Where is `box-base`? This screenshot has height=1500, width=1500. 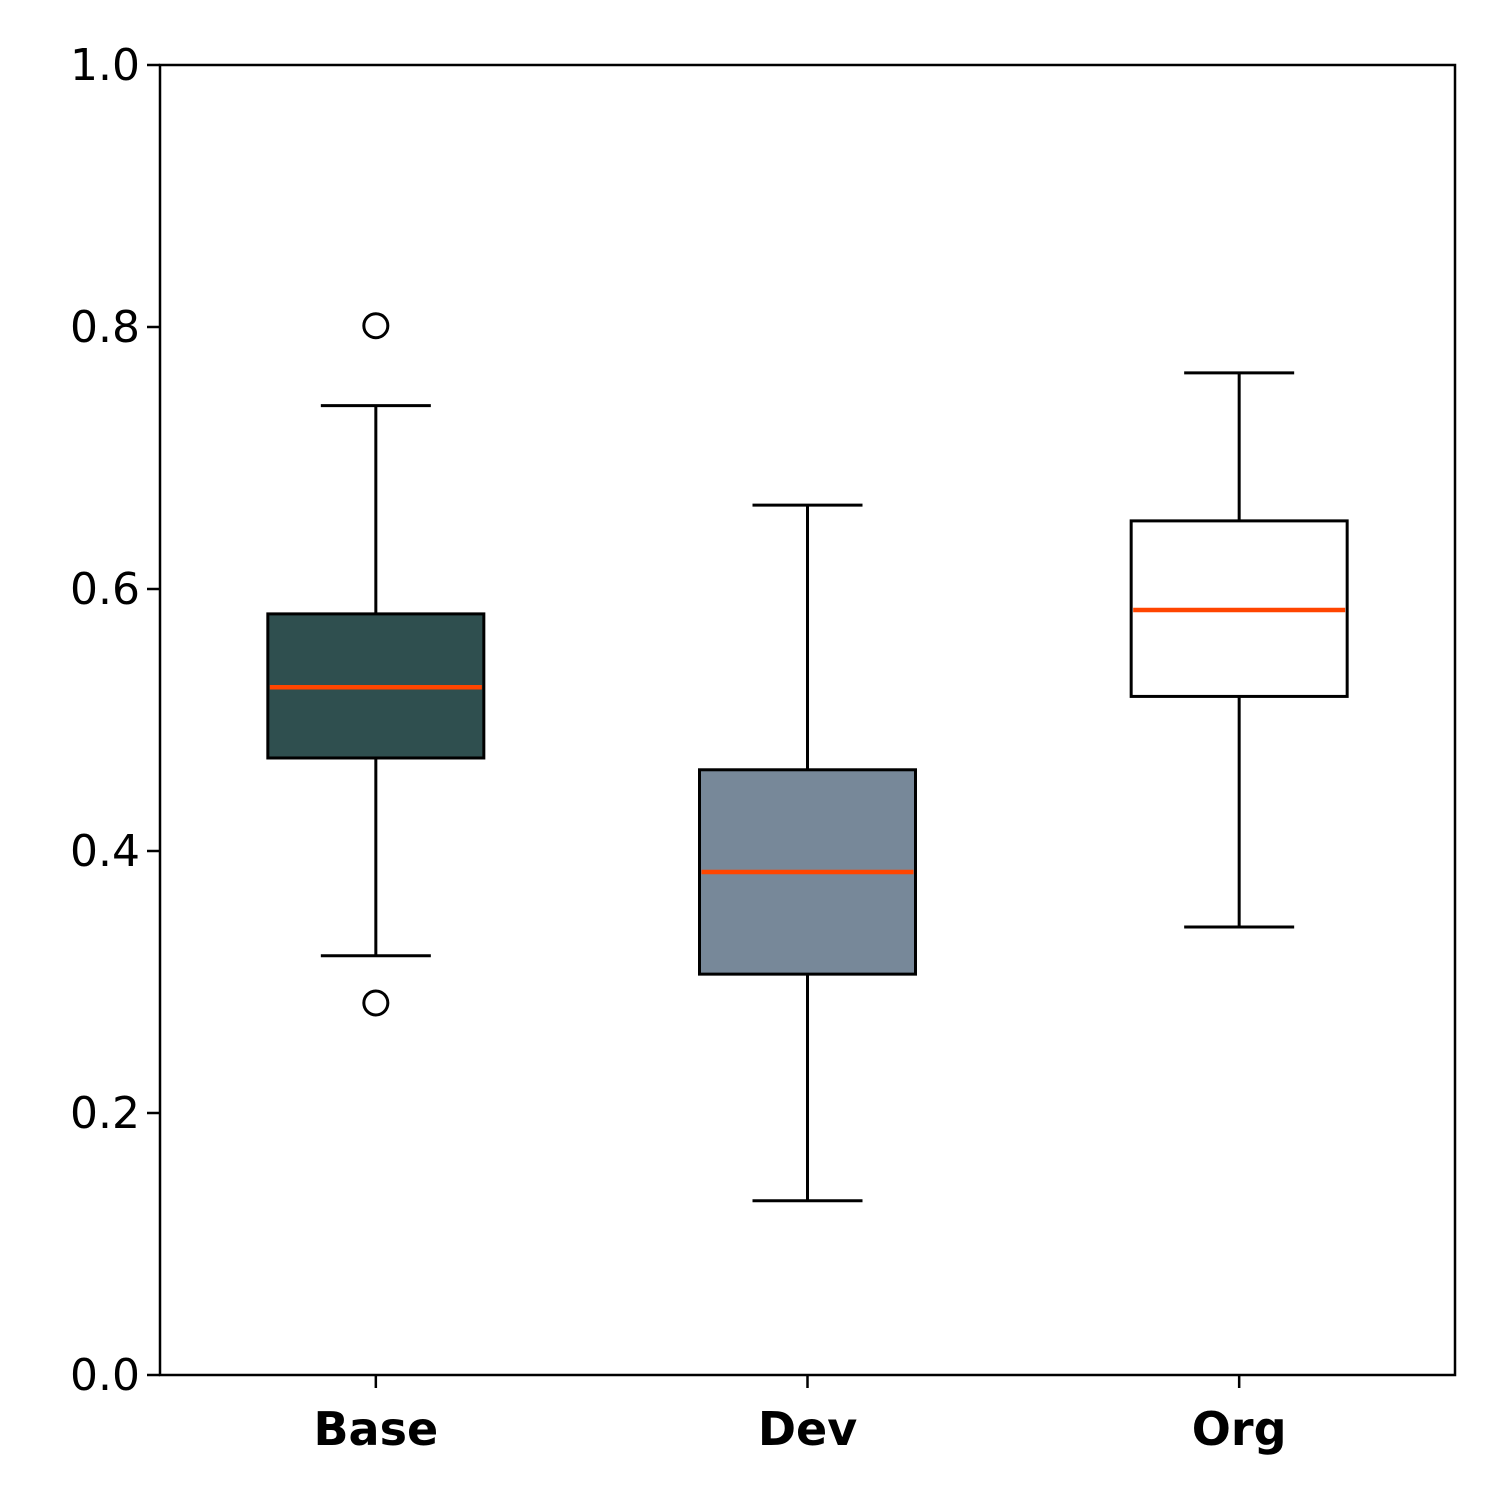
box-base is located at coordinates (376, 664).